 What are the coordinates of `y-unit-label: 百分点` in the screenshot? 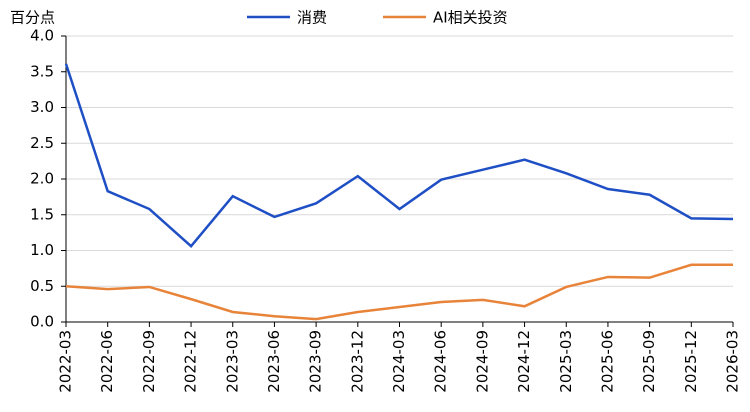 It's located at (32, 18).